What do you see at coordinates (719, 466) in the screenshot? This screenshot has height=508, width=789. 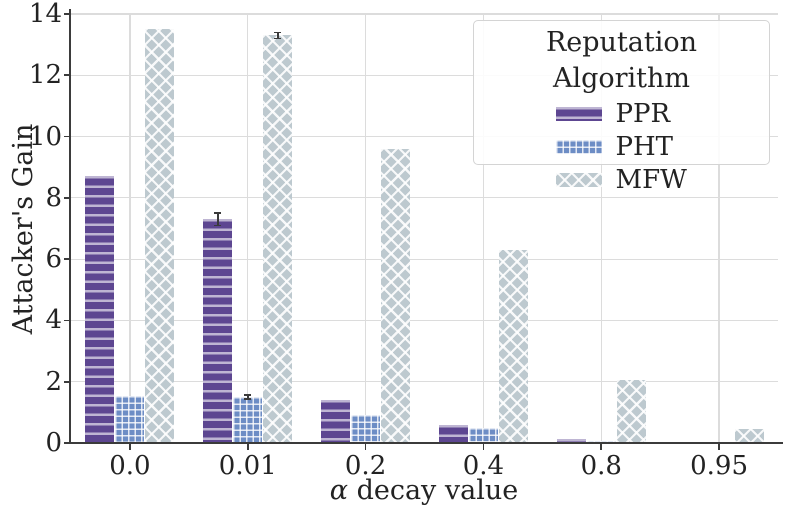 I see `x-tick-label-0.95: 0.95` at bounding box center [719, 466].